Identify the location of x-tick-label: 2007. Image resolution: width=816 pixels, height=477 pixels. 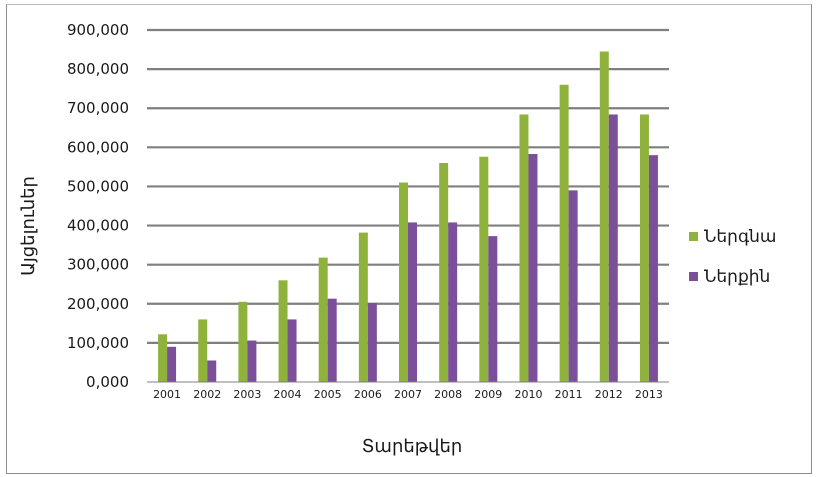
(408, 394).